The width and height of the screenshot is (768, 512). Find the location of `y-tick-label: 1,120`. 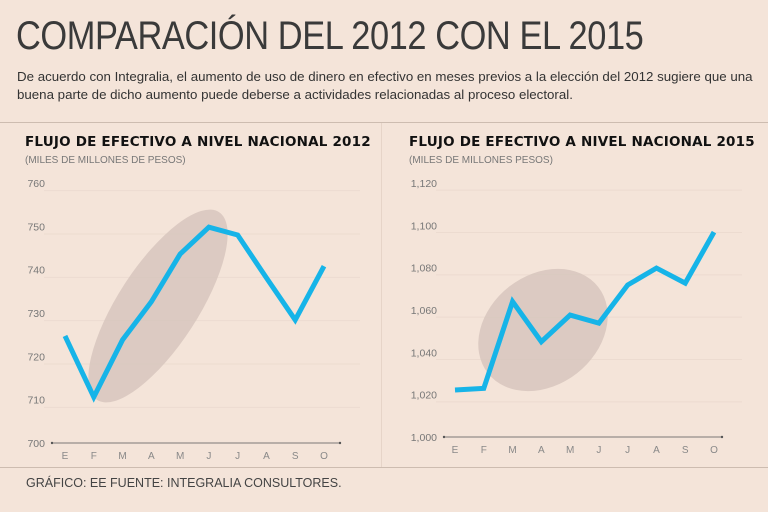

y-tick-label: 1,120 is located at coordinates (424, 184).